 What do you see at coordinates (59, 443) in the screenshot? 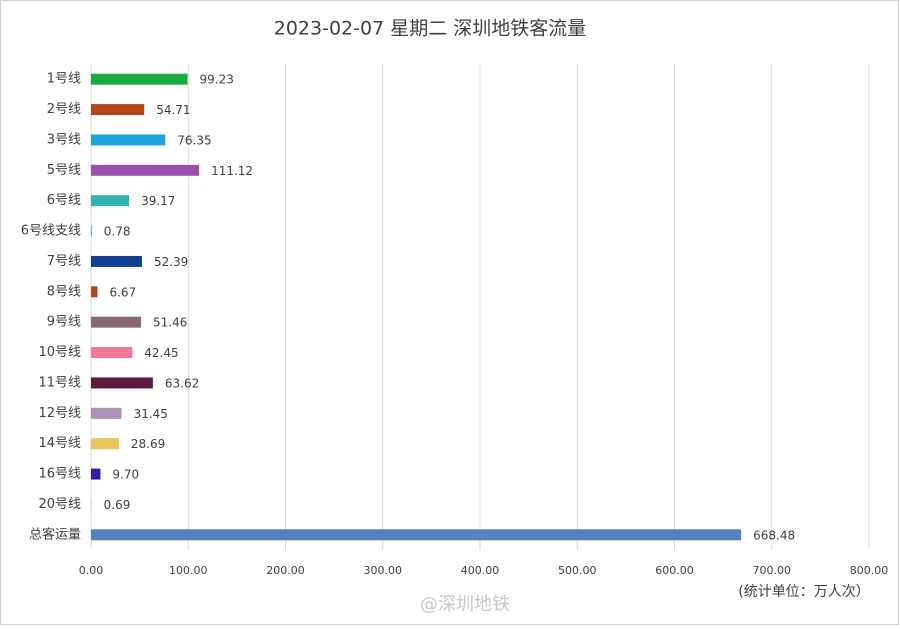
I see `y-tick-label: 14号线` at bounding box center [59, 443].